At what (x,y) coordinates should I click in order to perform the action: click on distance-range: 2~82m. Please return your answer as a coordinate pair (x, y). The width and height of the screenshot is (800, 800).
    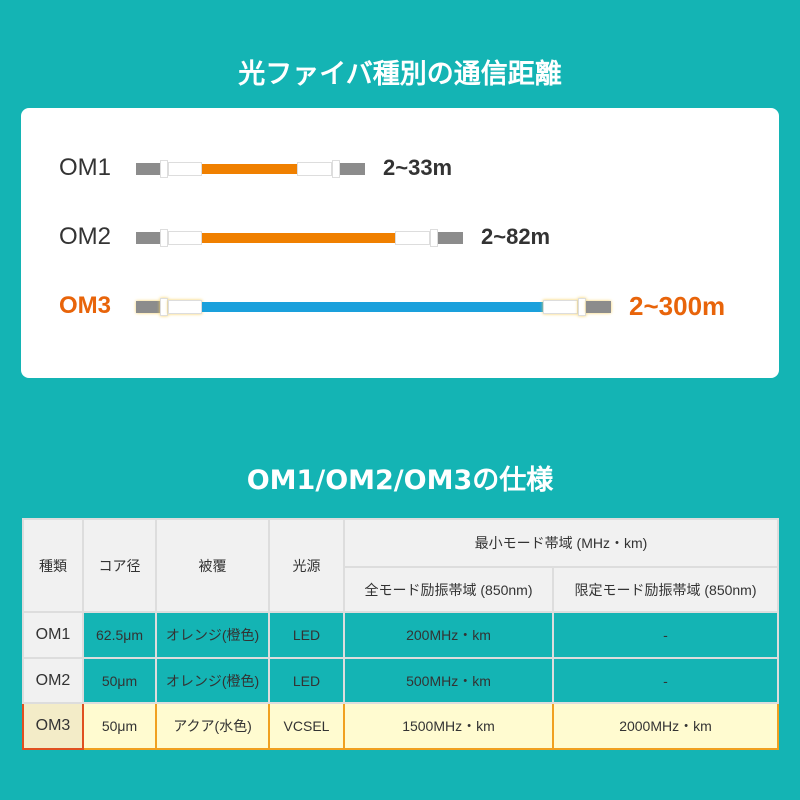
    Looking at the image, I should click on (516, 236).